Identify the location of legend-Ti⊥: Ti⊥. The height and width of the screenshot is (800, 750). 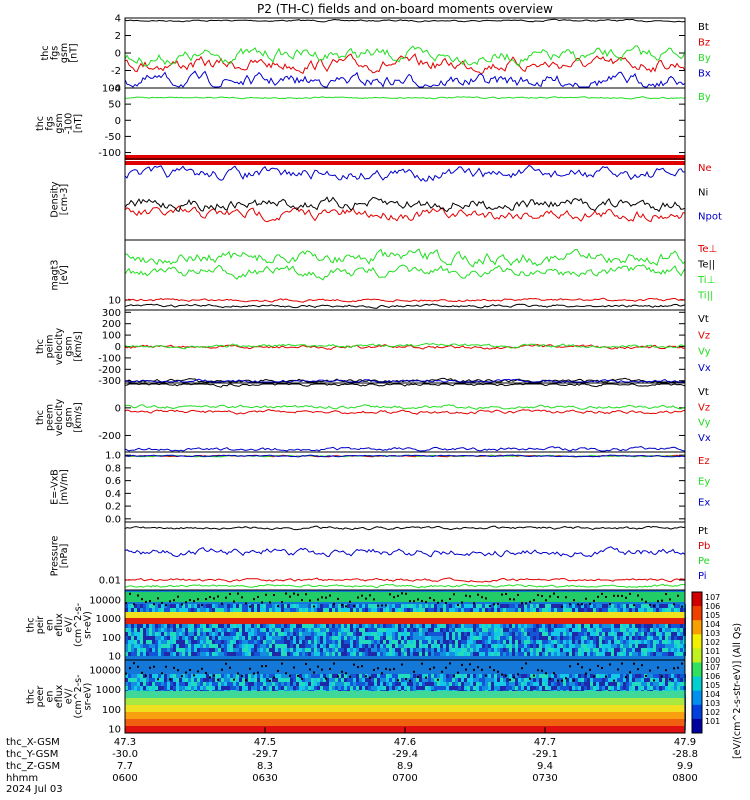
(706, 280).